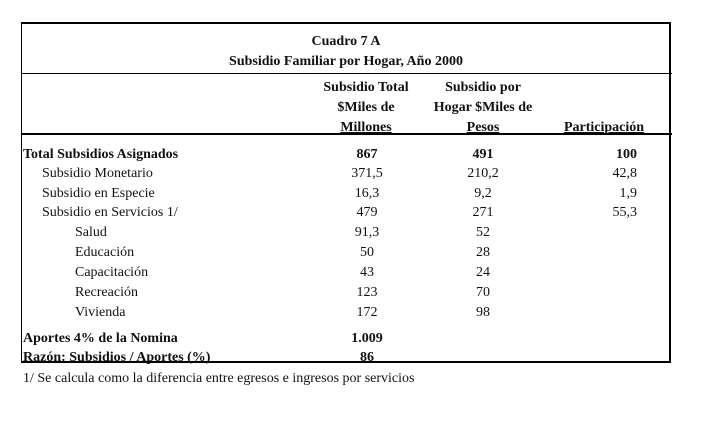  I want to click on cell-subsidio-hogar: 9,2, so click(483, 193).